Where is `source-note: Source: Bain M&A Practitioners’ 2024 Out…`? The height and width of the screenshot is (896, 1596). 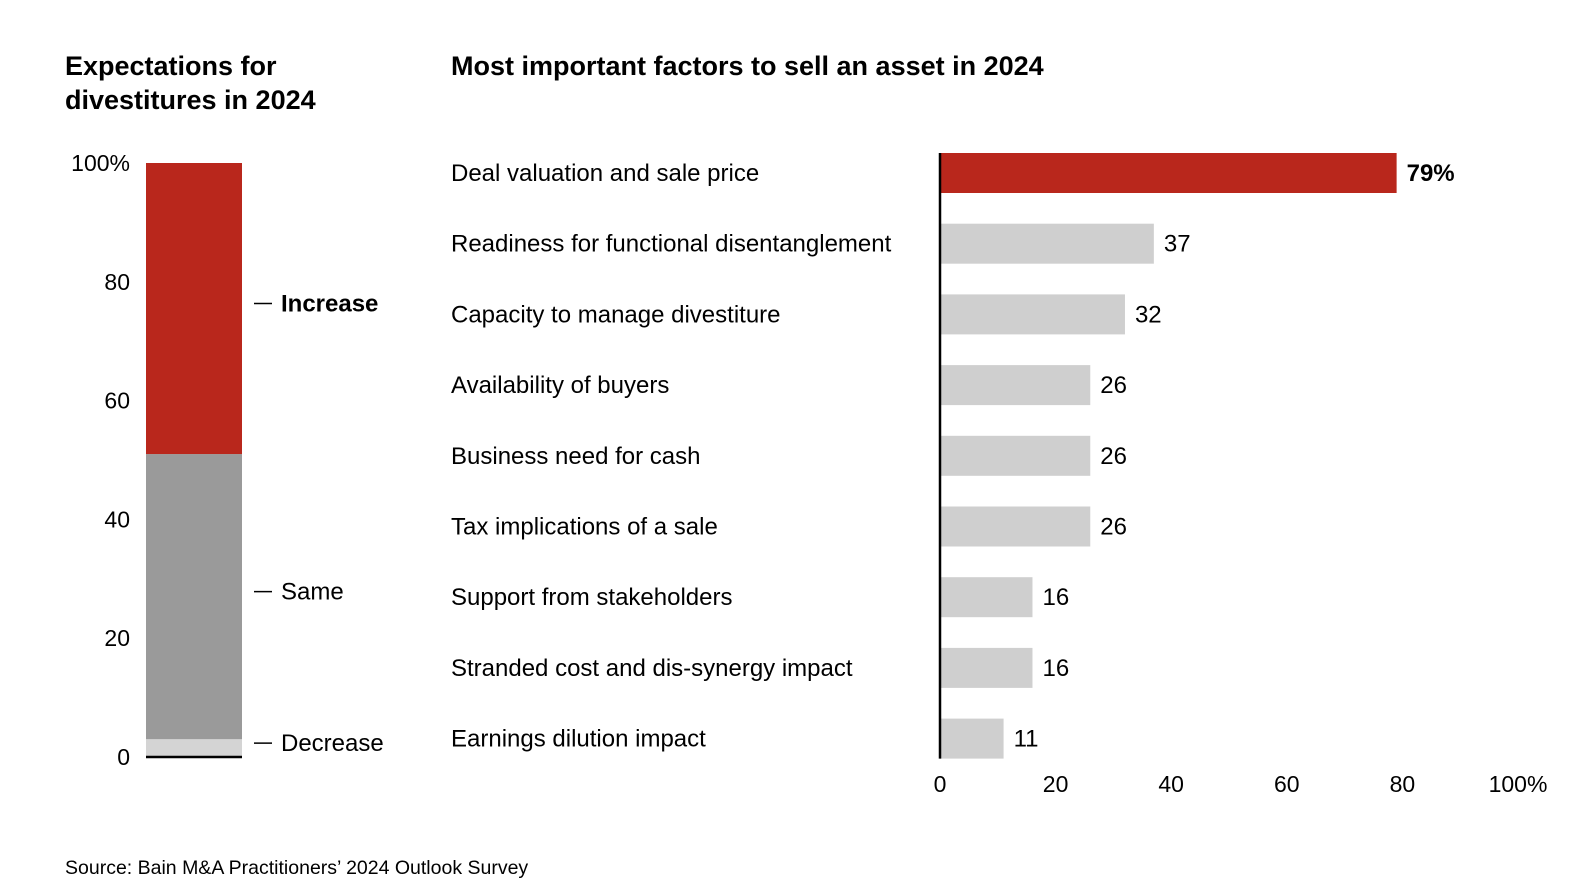
source-note: Source: Bain M&A Practitioners’ 2024 Out… is located at coordinates (297, 868).